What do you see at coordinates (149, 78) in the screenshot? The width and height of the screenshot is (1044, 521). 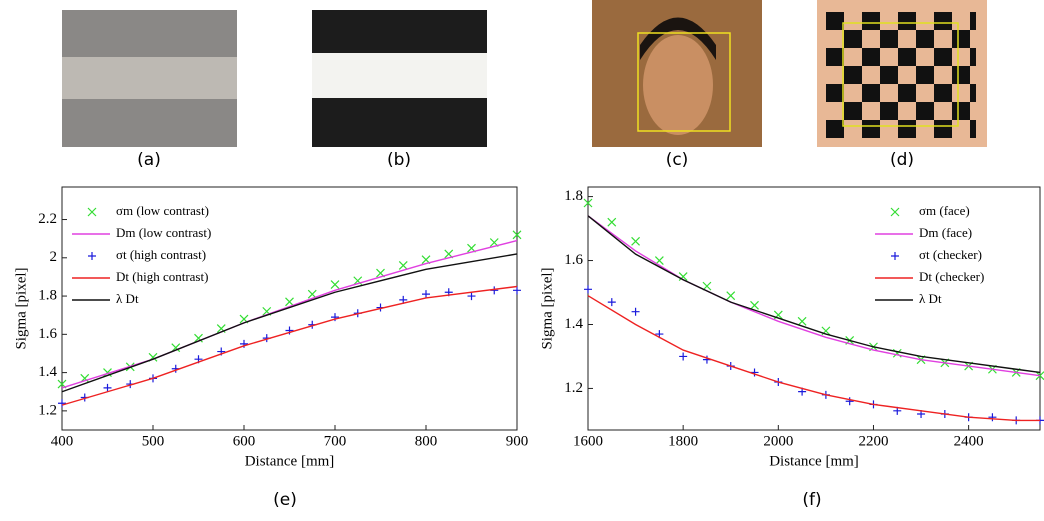 I see `image-a` at bounding box center [149, 78].